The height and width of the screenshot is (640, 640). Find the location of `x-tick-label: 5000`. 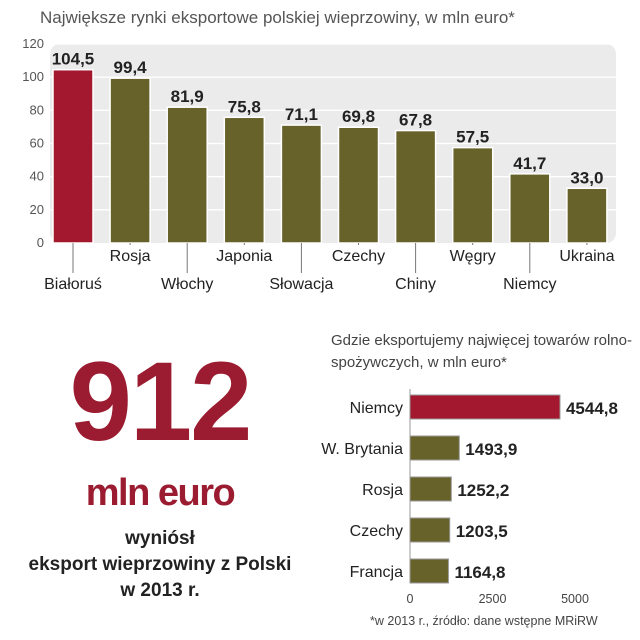

x-tick-label: 5000 is located at coordinates (575, 599).